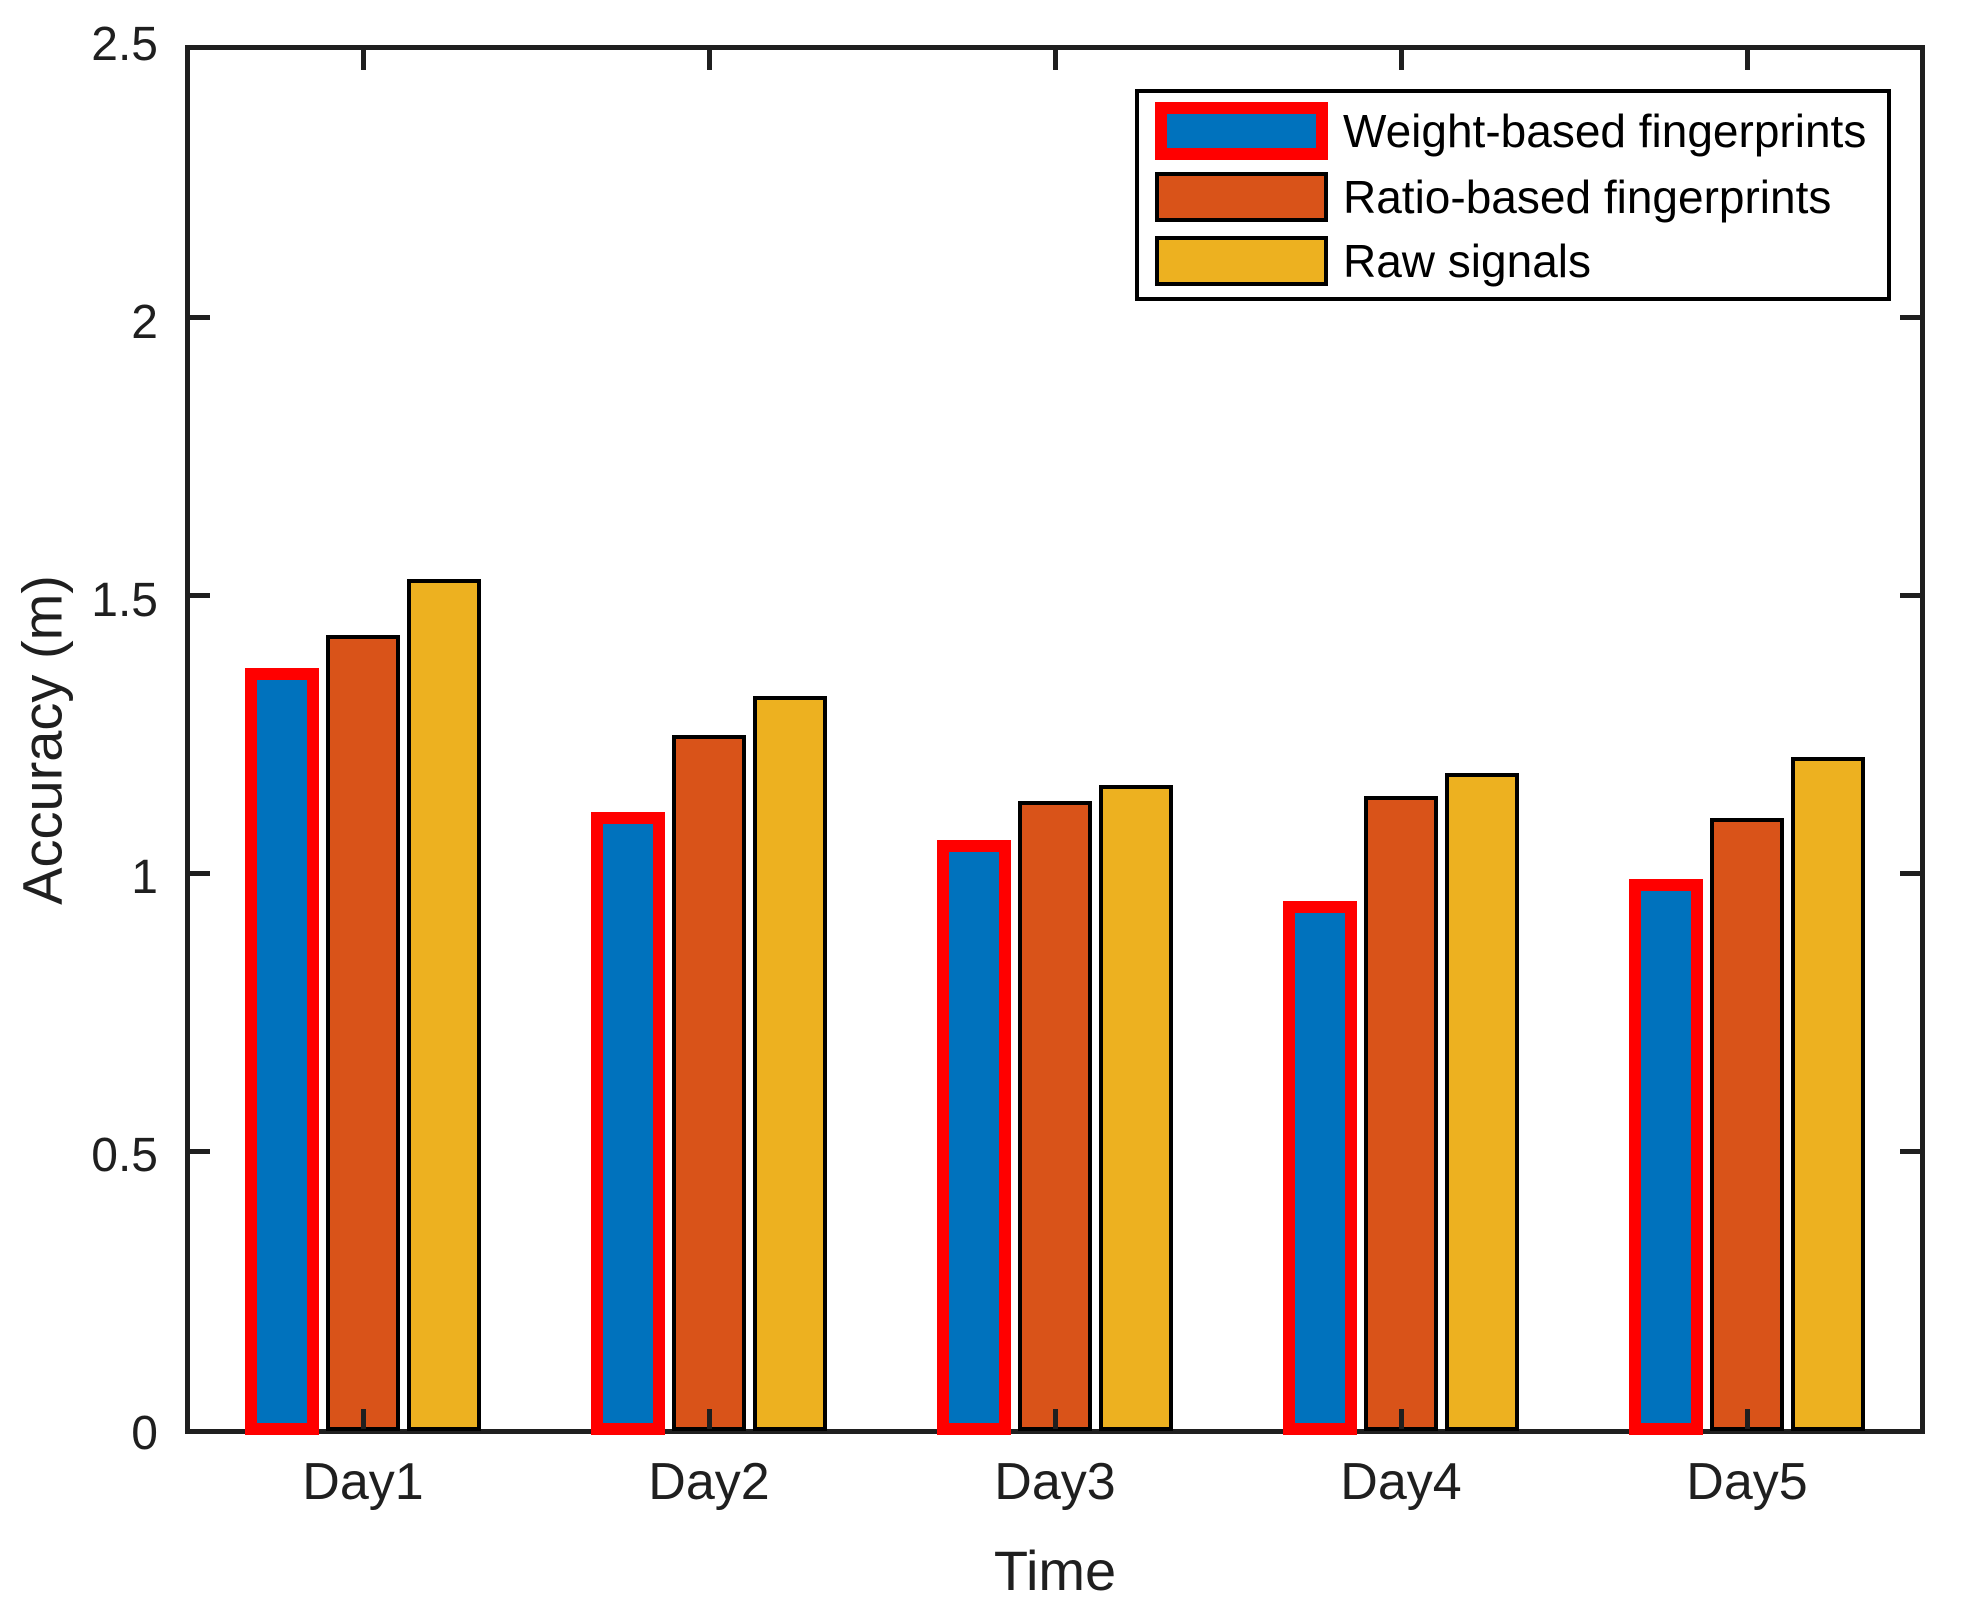 The width and height of the screenshot is (1975, 1615). What do you see at coordinates (1587, 197) in the screenshot?
I see `legend-label-ratio-based: Ratio-based fingerprints` at bounding box center [1587, 197].